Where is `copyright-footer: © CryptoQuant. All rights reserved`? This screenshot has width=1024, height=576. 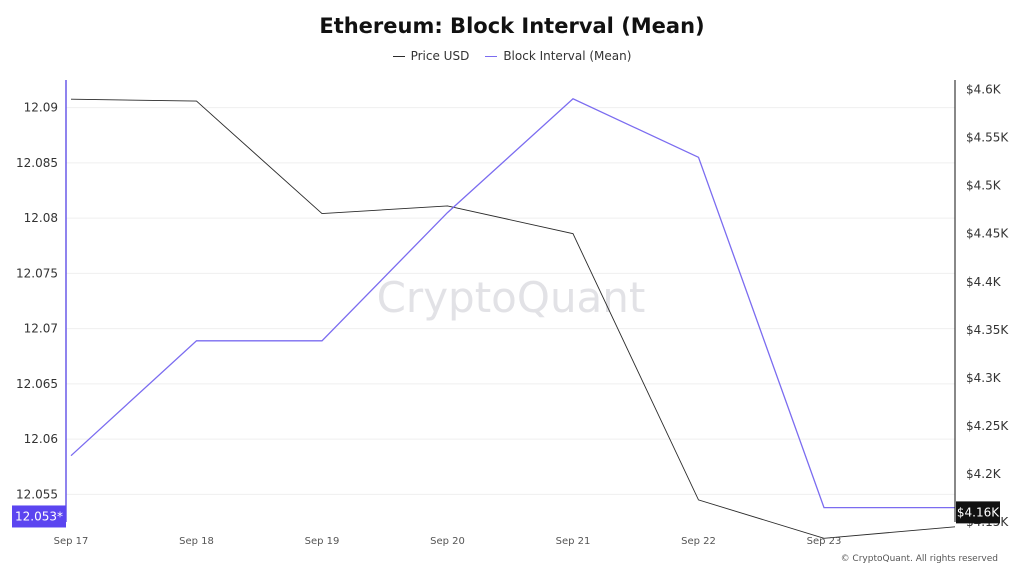
copyright-footer: © CryptoQuant. All rights reserved is located at coordinates (919, 559).